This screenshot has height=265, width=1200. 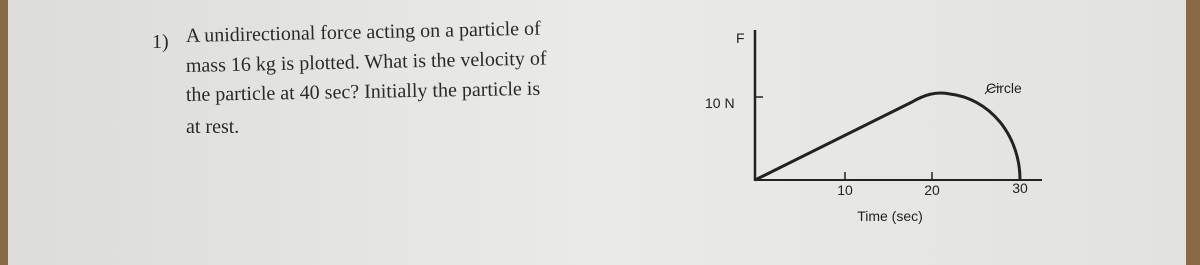 I want to click on force-graph, so click(x=897, y=106).